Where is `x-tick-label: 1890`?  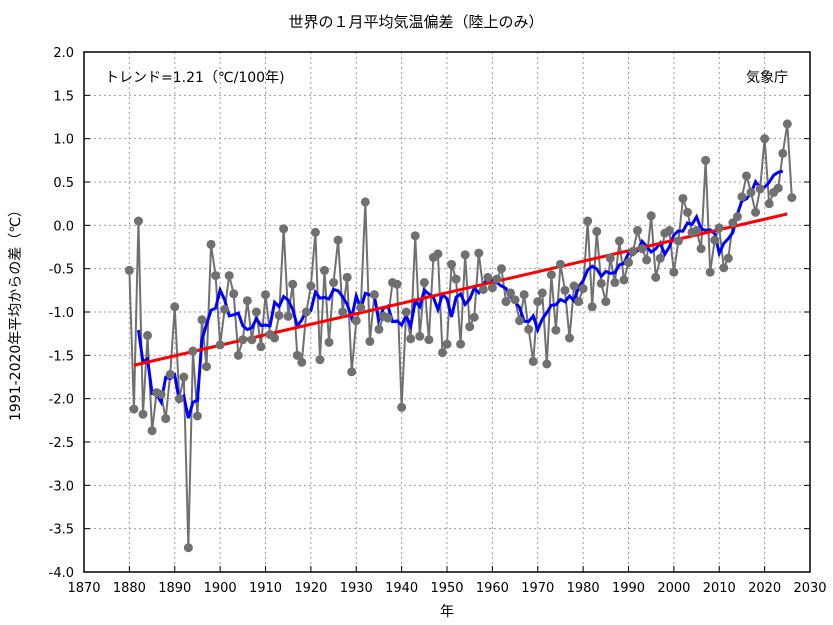
x-tick-label: 1890 is located at coordinates (174, 588).